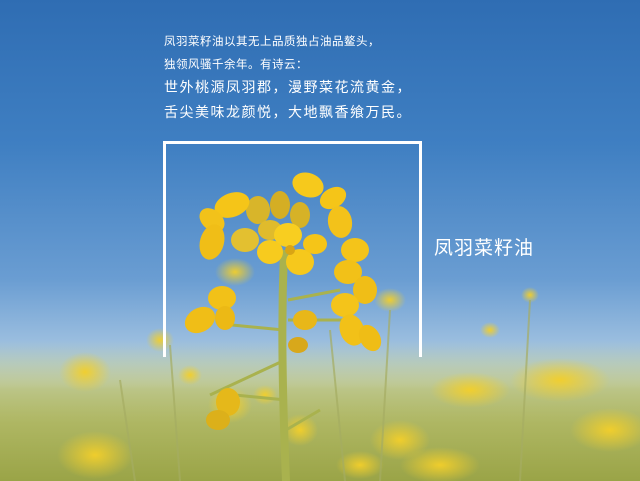 The image size is (640, 481). Describe the element at coordinates (288, 113) in the screenshot. I see `poem-line-4: 舌尖美味龙颜悦，大地飘香飨万民。` at that location.